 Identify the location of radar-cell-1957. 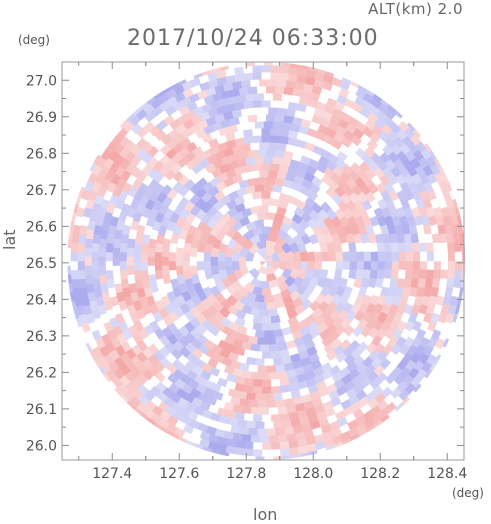
(268, 458).